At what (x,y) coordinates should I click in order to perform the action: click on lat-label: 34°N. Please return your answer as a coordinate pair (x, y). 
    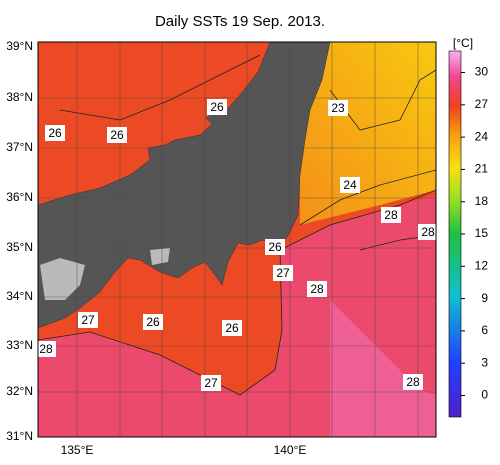
    Looking at the image, I should click on (19, 296).